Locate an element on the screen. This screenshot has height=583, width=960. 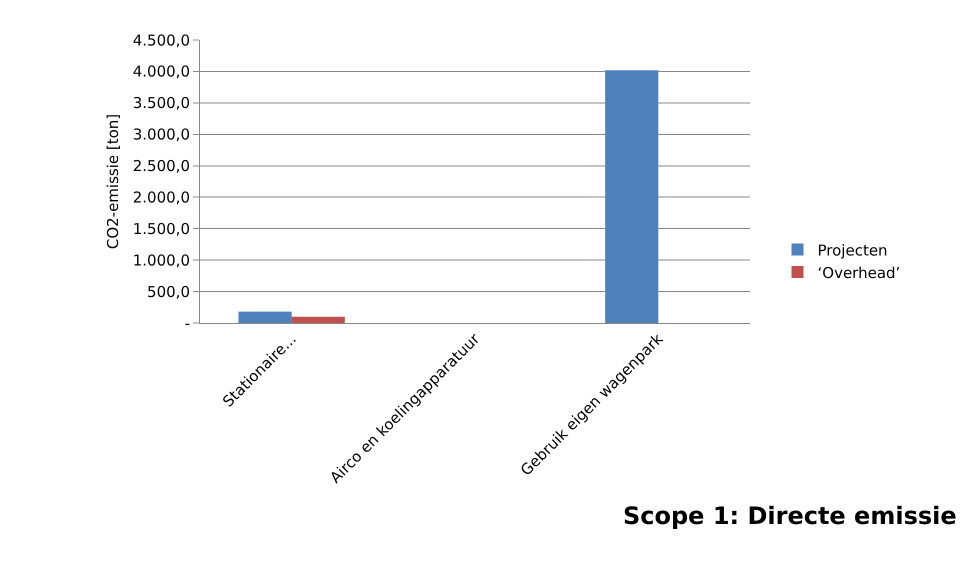
y-tick-label: 2.000,0 is located at coordinates (161, 197).